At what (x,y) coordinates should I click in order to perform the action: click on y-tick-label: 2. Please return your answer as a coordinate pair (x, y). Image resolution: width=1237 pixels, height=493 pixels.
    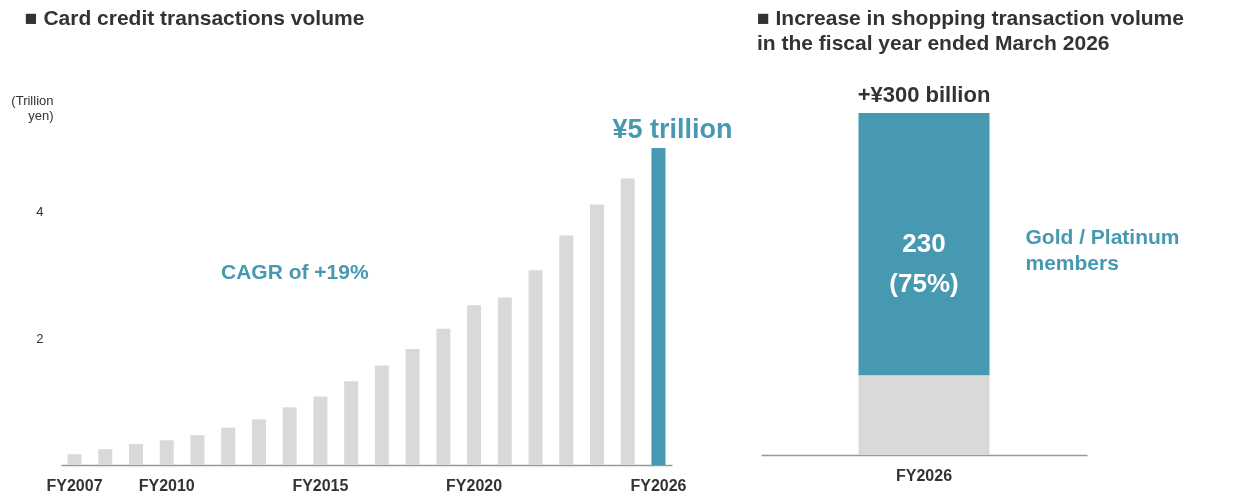
    Looking at the image, I should click on (40, 338).